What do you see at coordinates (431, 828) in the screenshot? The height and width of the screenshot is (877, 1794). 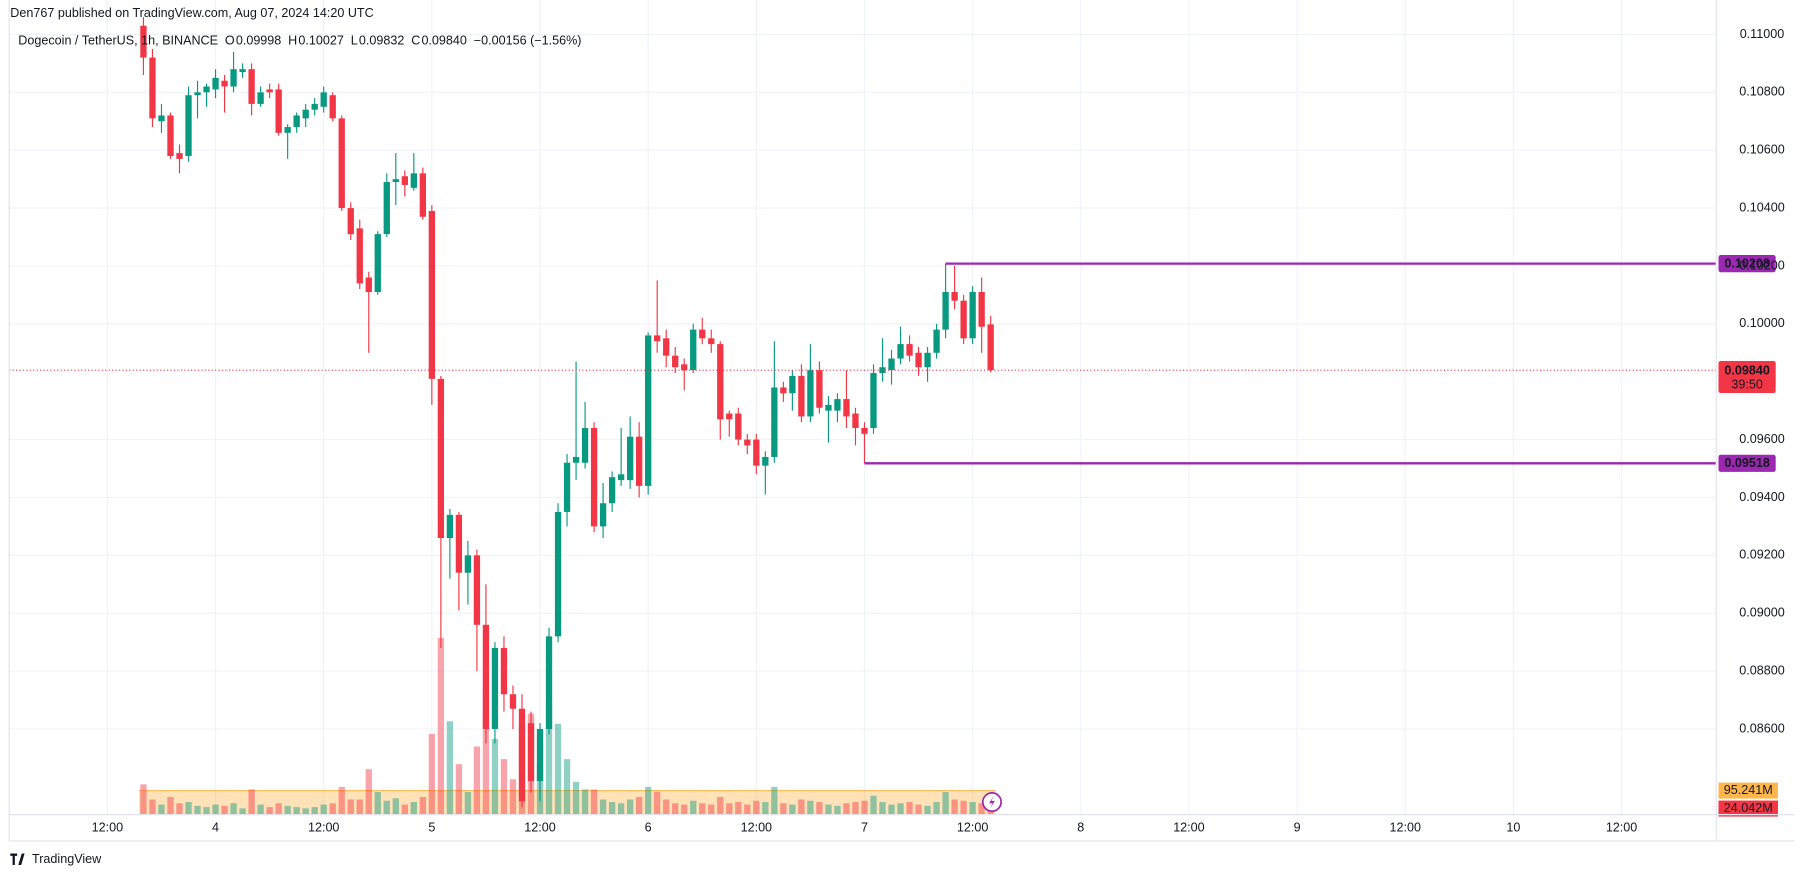 I see `x-tick-label: 5` at bounding box center [431, 828].